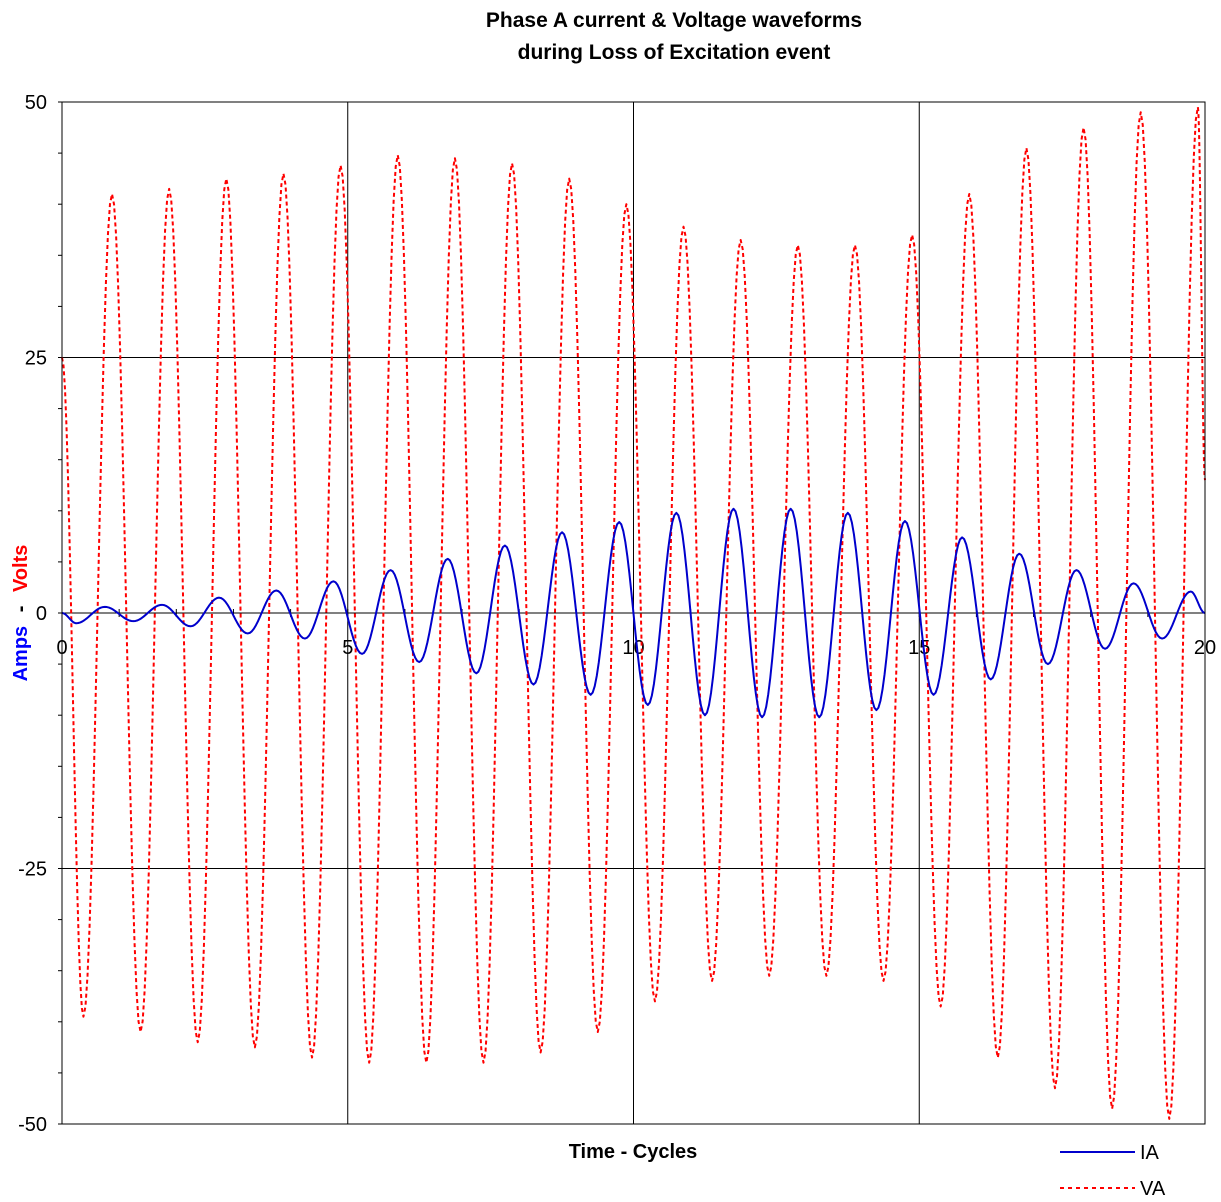  Describe the element at coordinates (674, 52) in the screenshot. I see `chart-title-line-2: during Loss of Excitation event` at that location.